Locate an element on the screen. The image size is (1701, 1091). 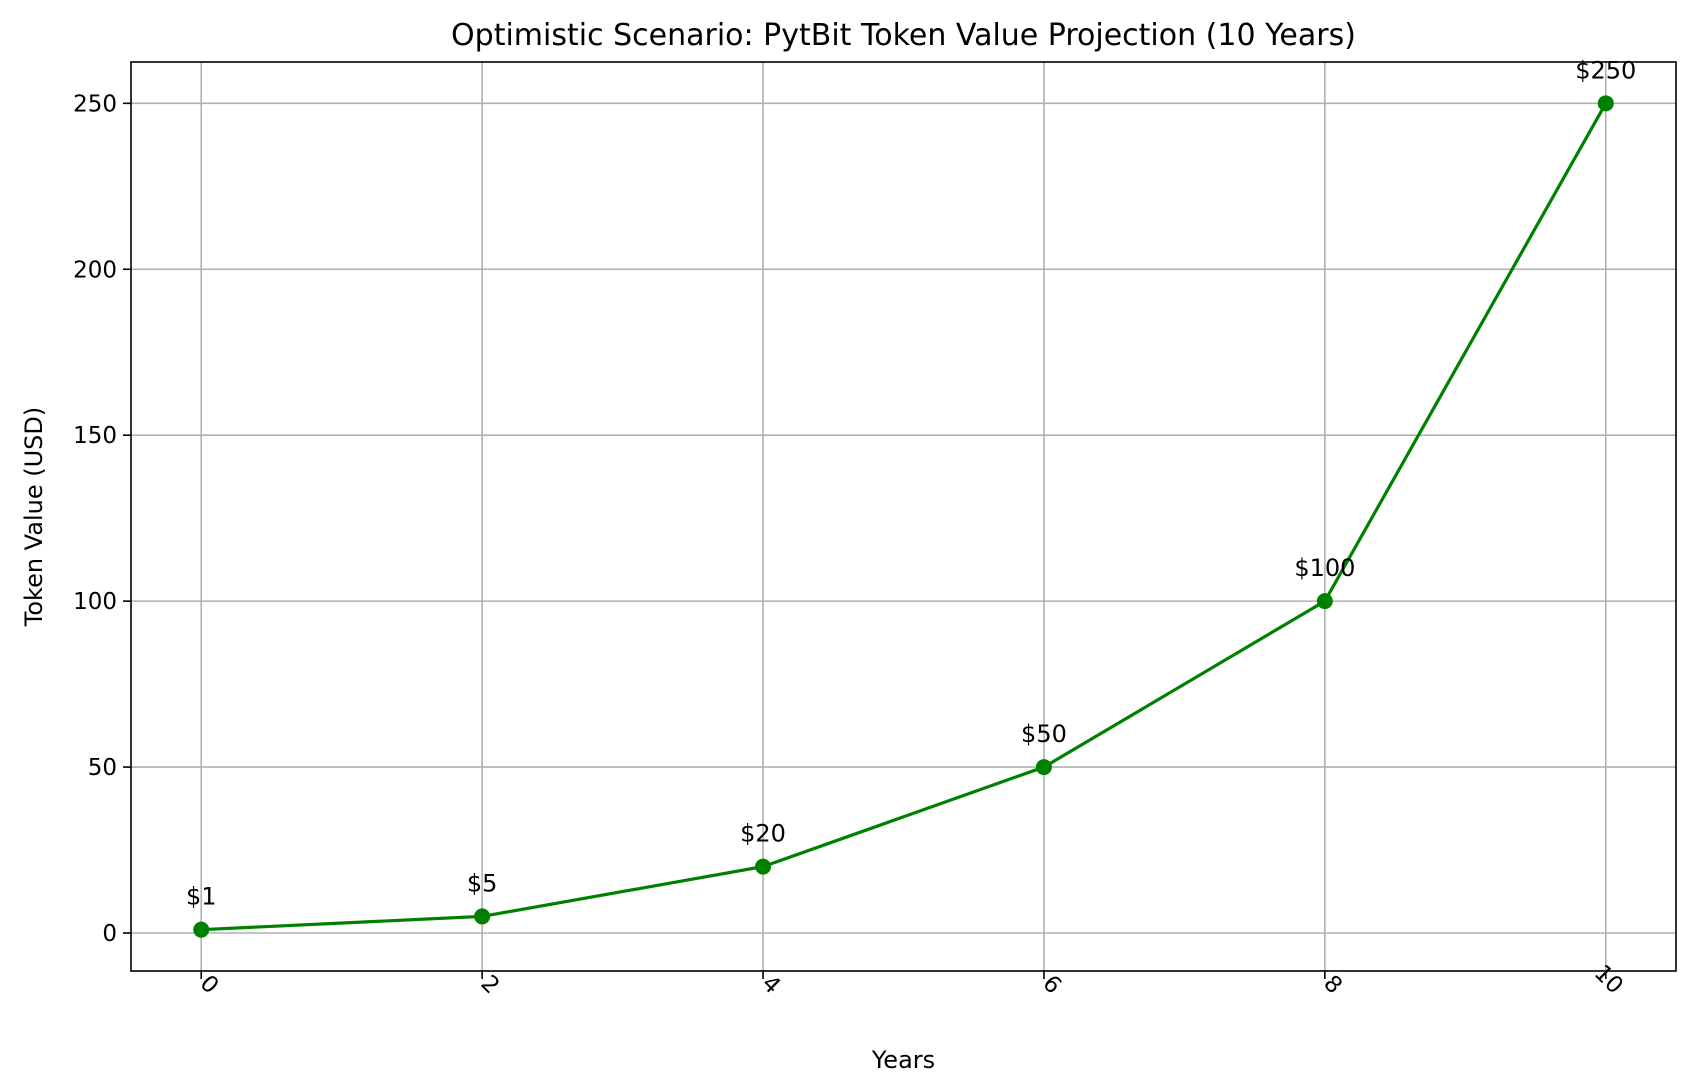
x-tick-label-2: 4 is located at coordinates (770, 985).